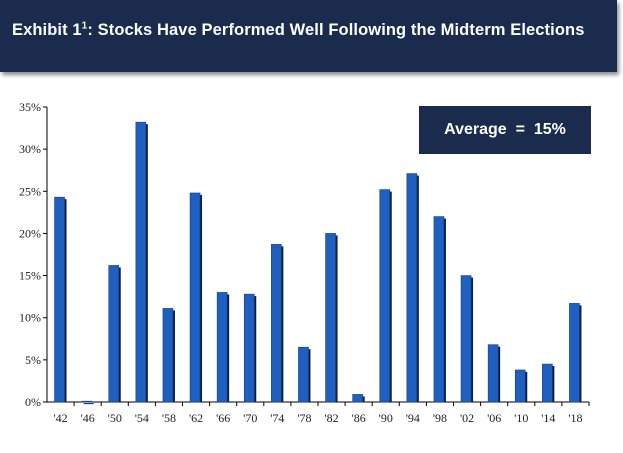 The width and height of the screenshot is (623, 453). I want to click on x-tick-label: '90, so click(386, 418).